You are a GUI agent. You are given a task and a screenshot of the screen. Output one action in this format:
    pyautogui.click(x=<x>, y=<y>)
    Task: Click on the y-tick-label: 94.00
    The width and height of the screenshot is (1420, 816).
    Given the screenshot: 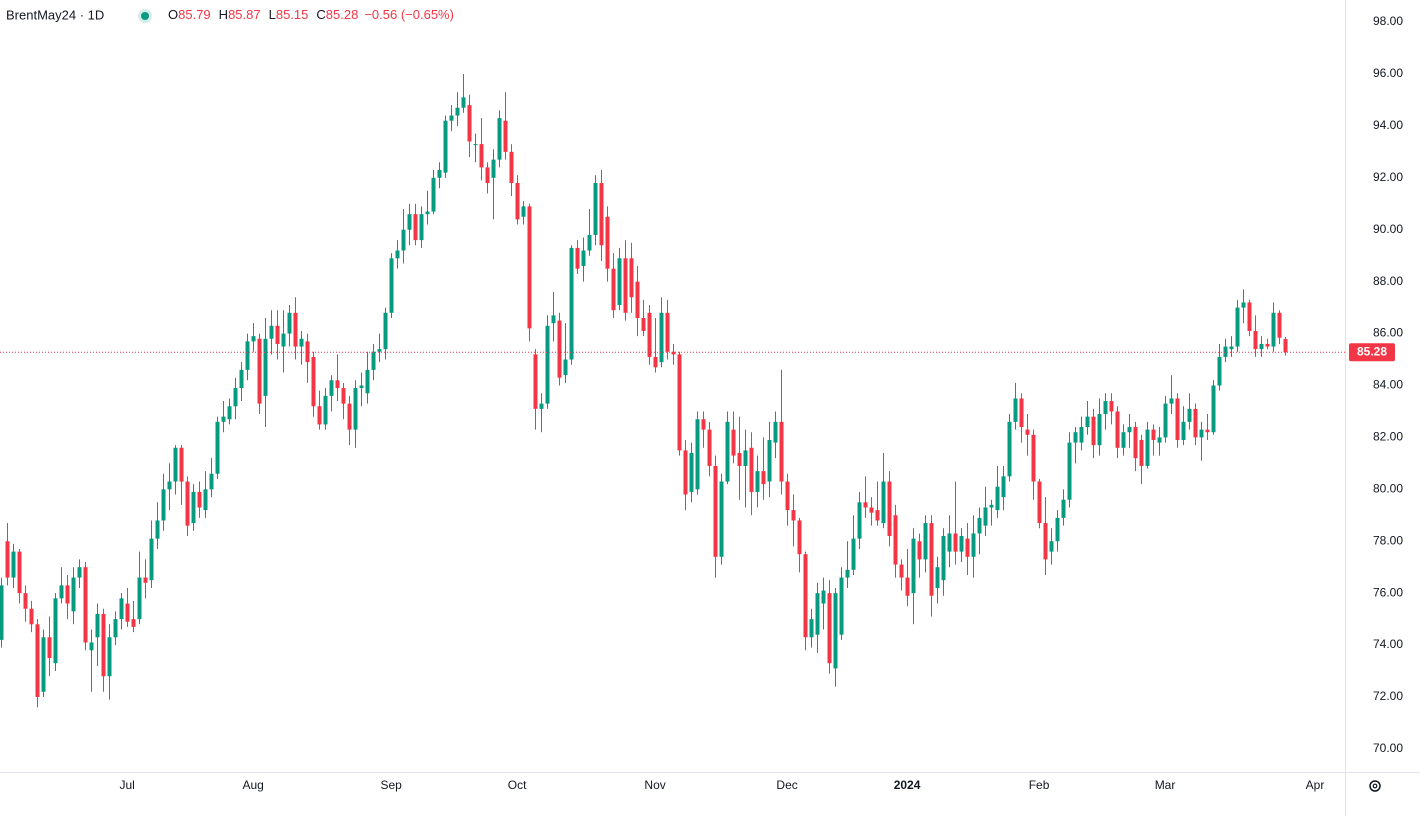 What is the action you would take?
    pyautogui.click(x=1388, y=125)
    